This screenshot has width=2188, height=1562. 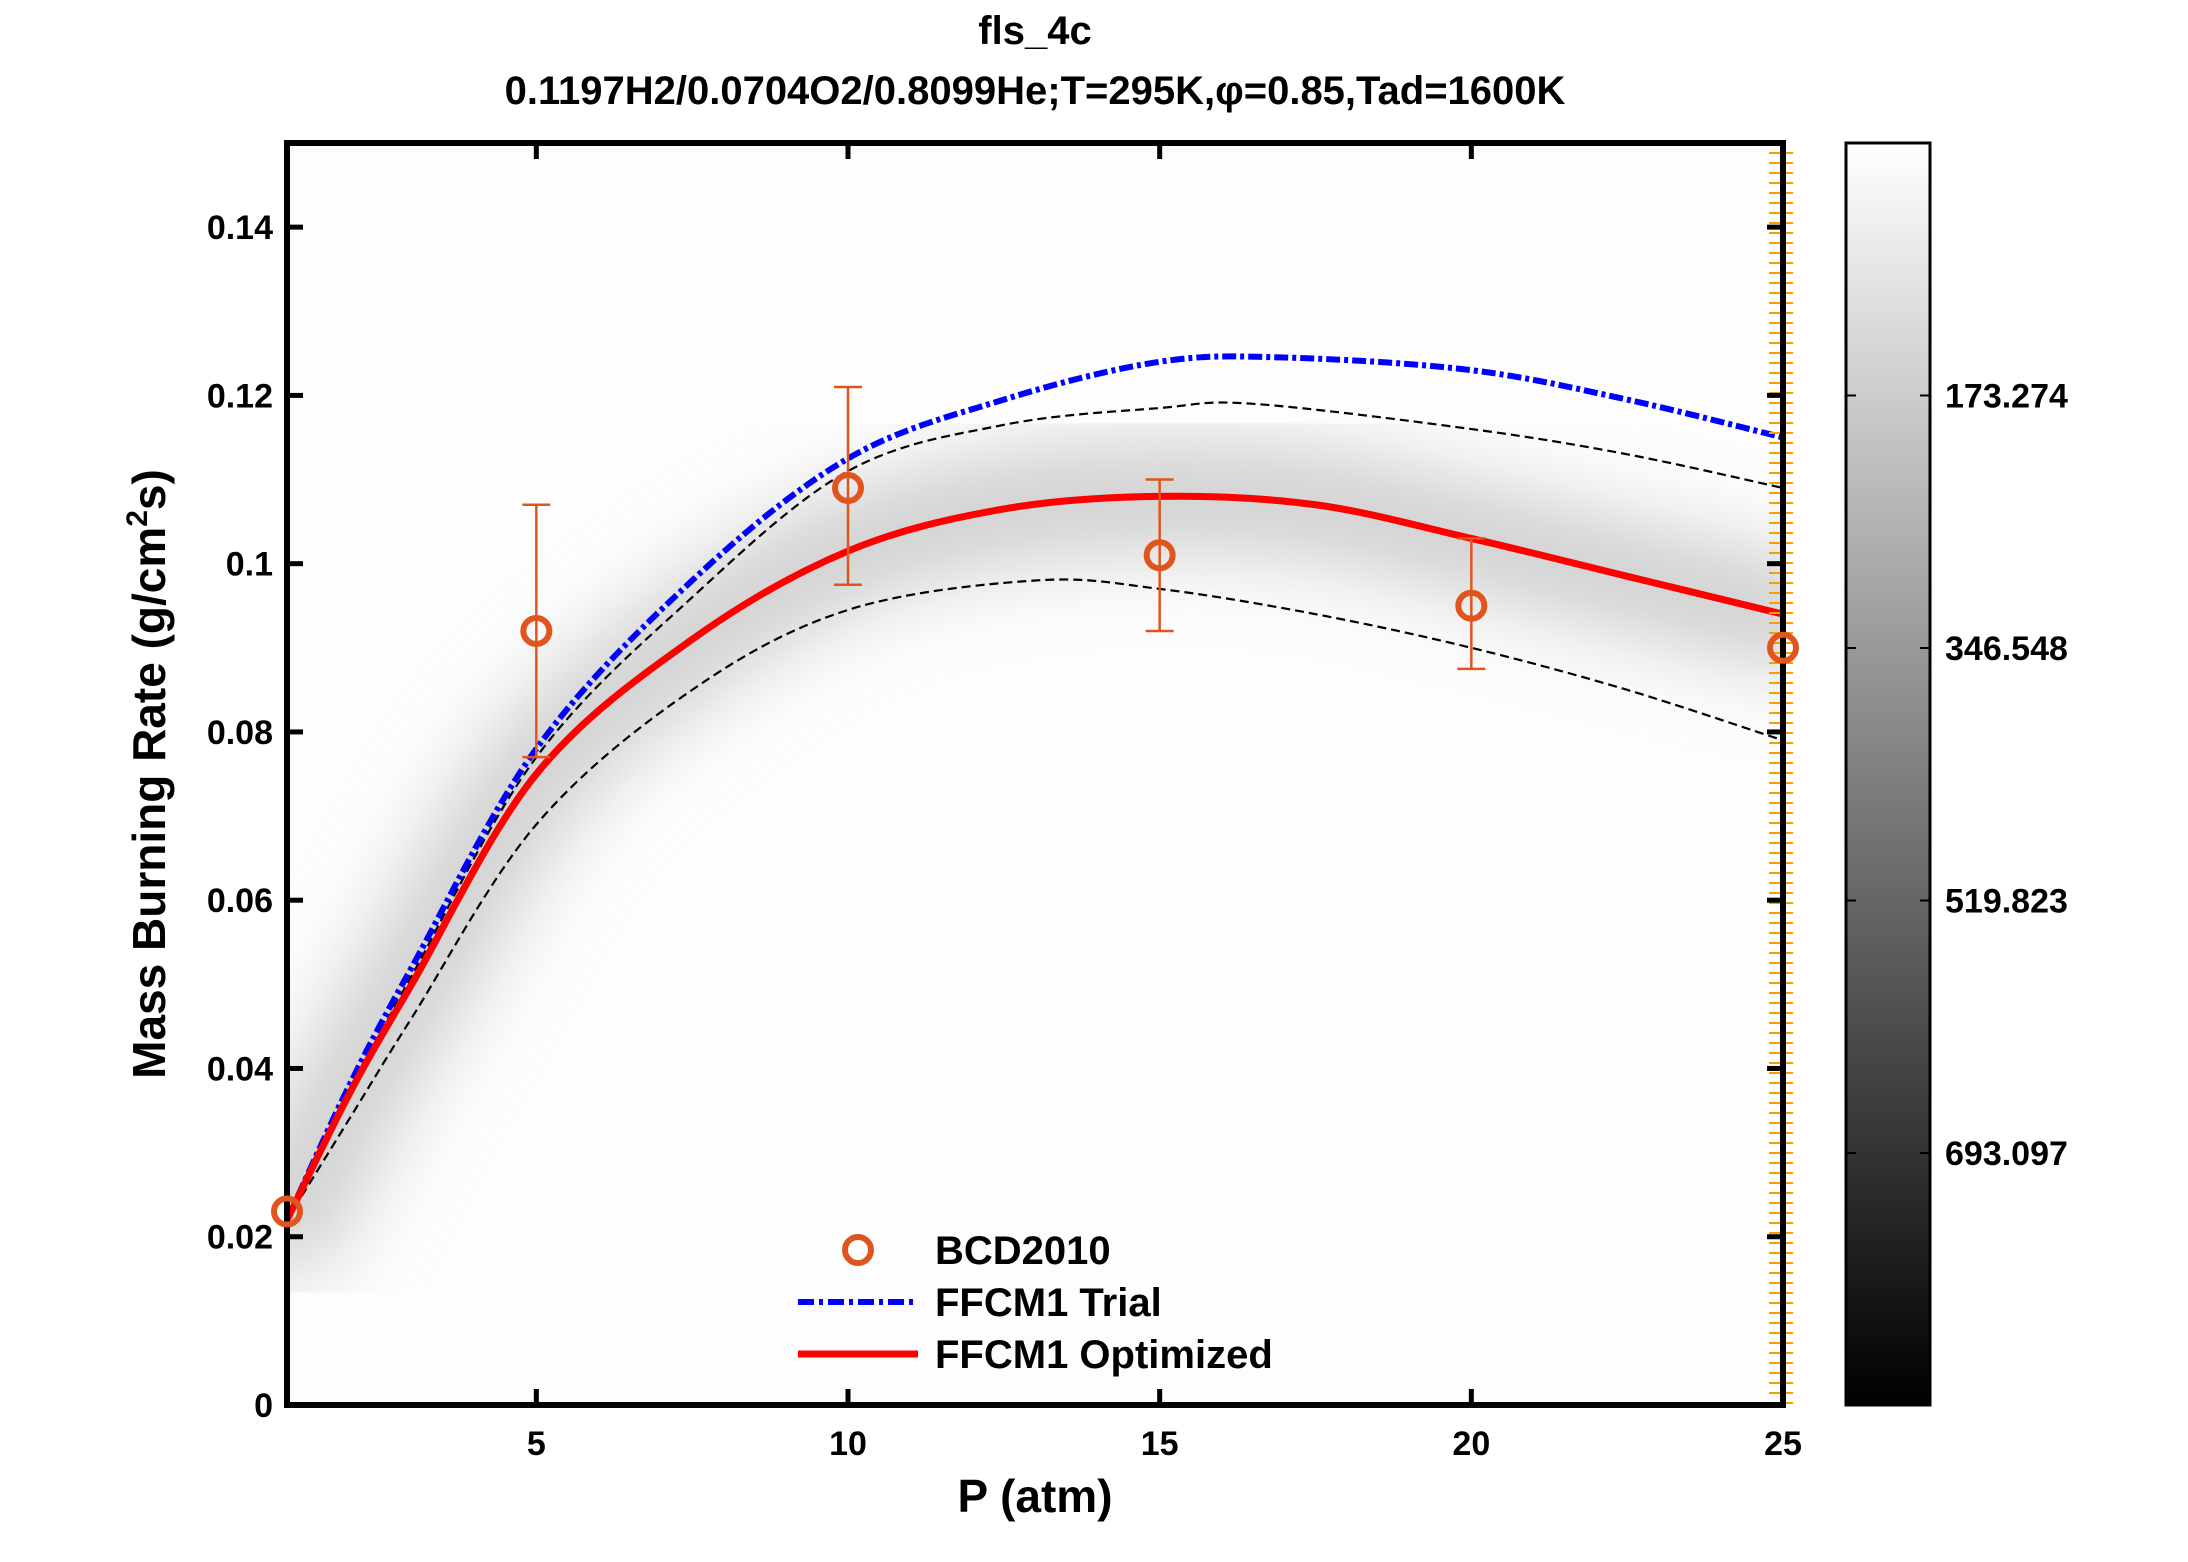 I want to click on y-tick-label: 0.1, so click(x=249, y=565).